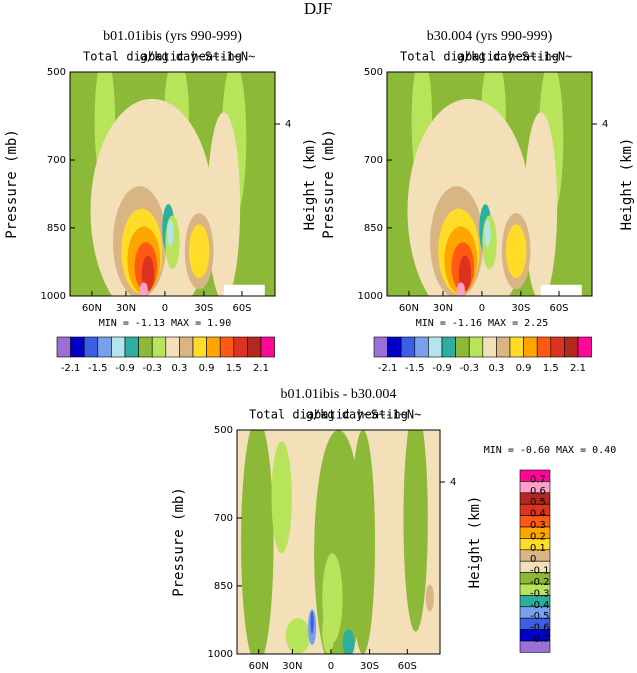  Describe the element at coordinates (538, 479) in the screenshot. I see `colorbar-label: 0.7` at that location.